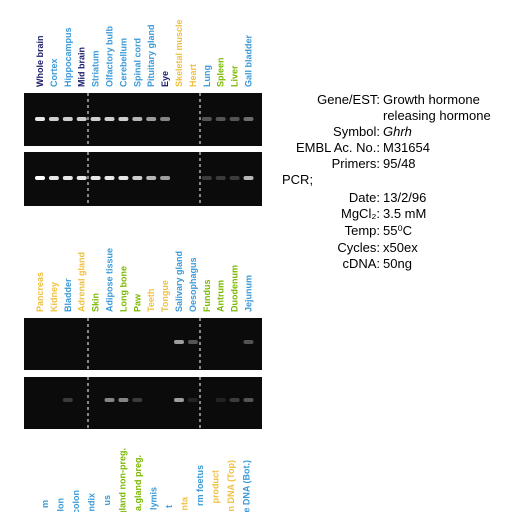 This screenshot has height=512, width=512. Describe the element at coordinates (68, 57) in the screenshot. I see `lane-label: Hippocampus` at that location.